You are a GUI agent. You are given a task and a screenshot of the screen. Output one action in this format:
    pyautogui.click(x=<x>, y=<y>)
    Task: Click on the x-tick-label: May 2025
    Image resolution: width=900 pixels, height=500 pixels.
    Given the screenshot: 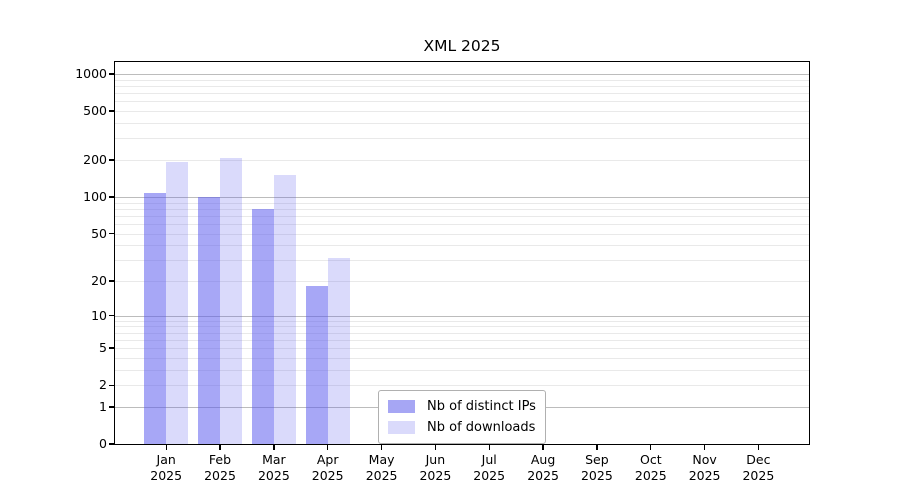 What is the action you would take?
    pyautogui.click(x=381, y=467)
    